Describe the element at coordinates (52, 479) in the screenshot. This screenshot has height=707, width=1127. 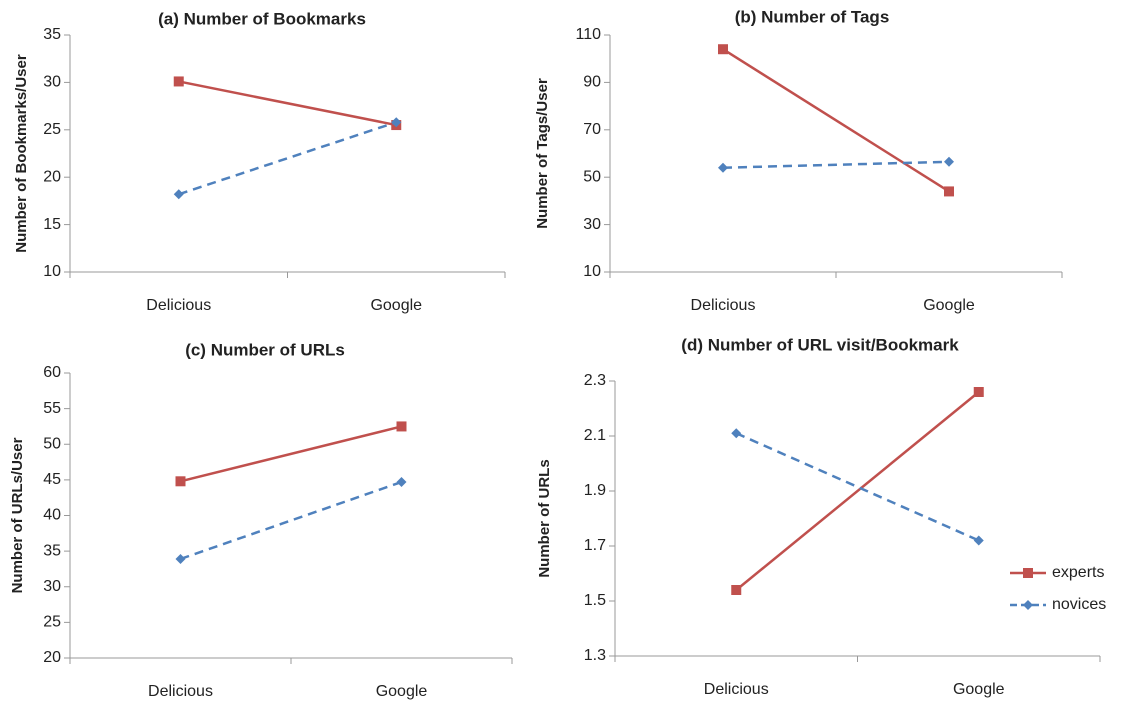
I see `y-tick-label: 45` at that location.